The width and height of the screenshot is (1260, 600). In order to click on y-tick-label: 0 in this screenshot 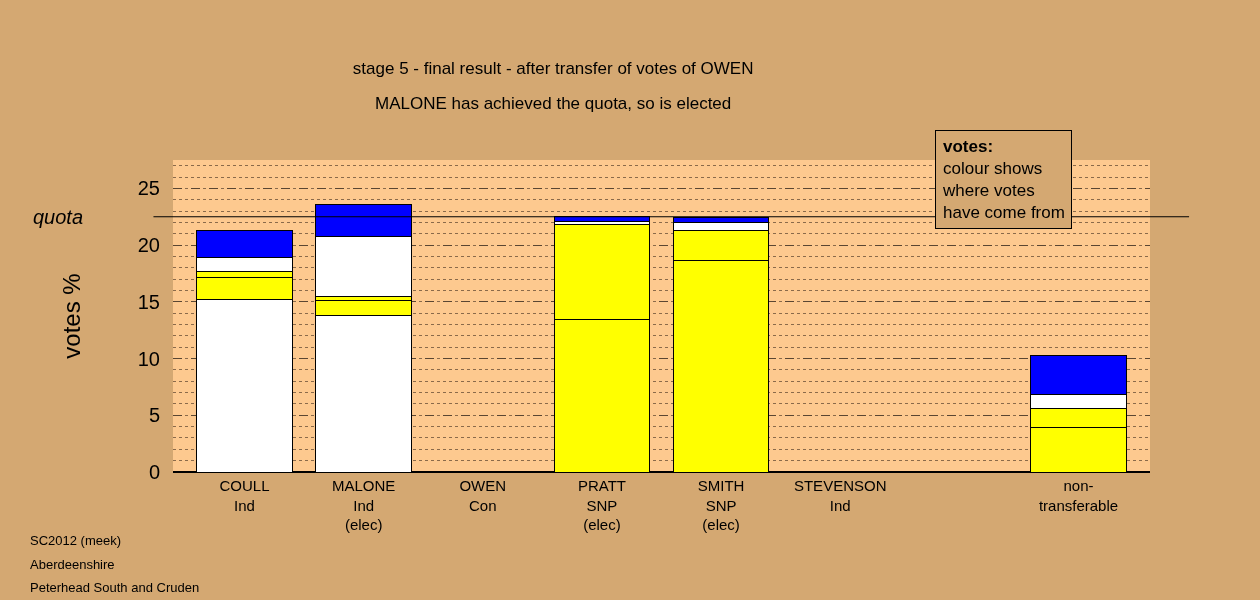, I will do `click(154, 472)`.